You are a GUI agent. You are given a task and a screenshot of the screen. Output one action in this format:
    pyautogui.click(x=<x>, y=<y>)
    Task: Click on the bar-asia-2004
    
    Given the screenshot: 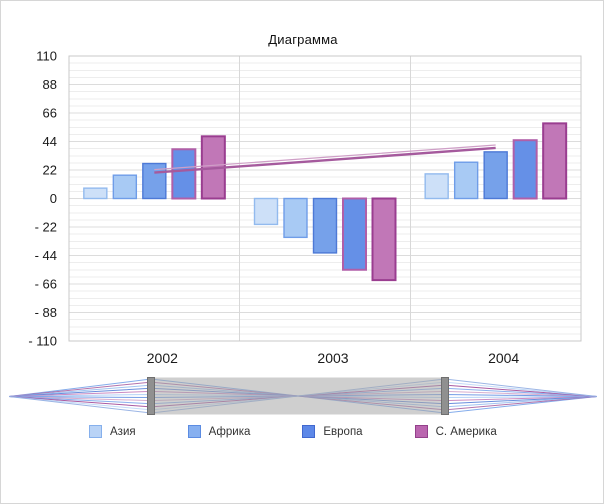 What is the action you would take?
    pyautogui.click(x=436, y=186)
    